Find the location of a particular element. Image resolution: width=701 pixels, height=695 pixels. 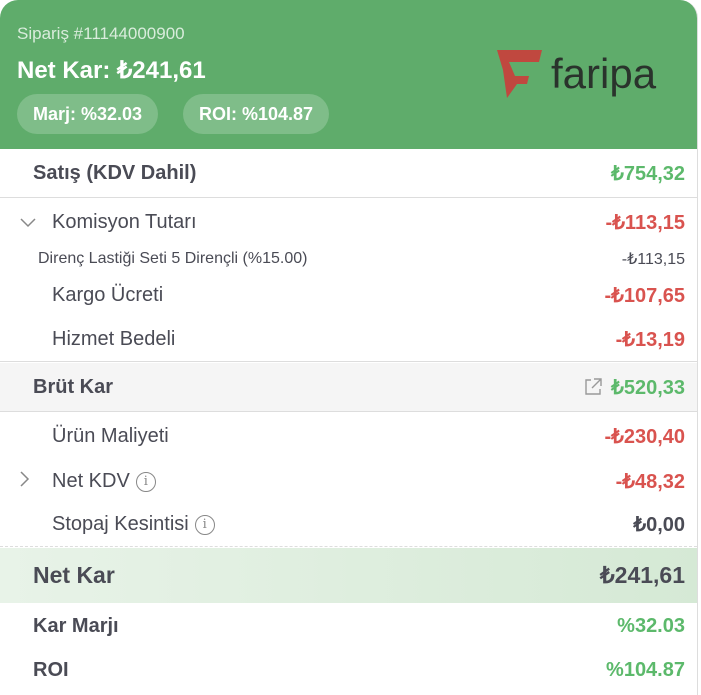

sales-row: Satış (KDV Dahil) ₺754,32 is located at coordinates (348, 173).